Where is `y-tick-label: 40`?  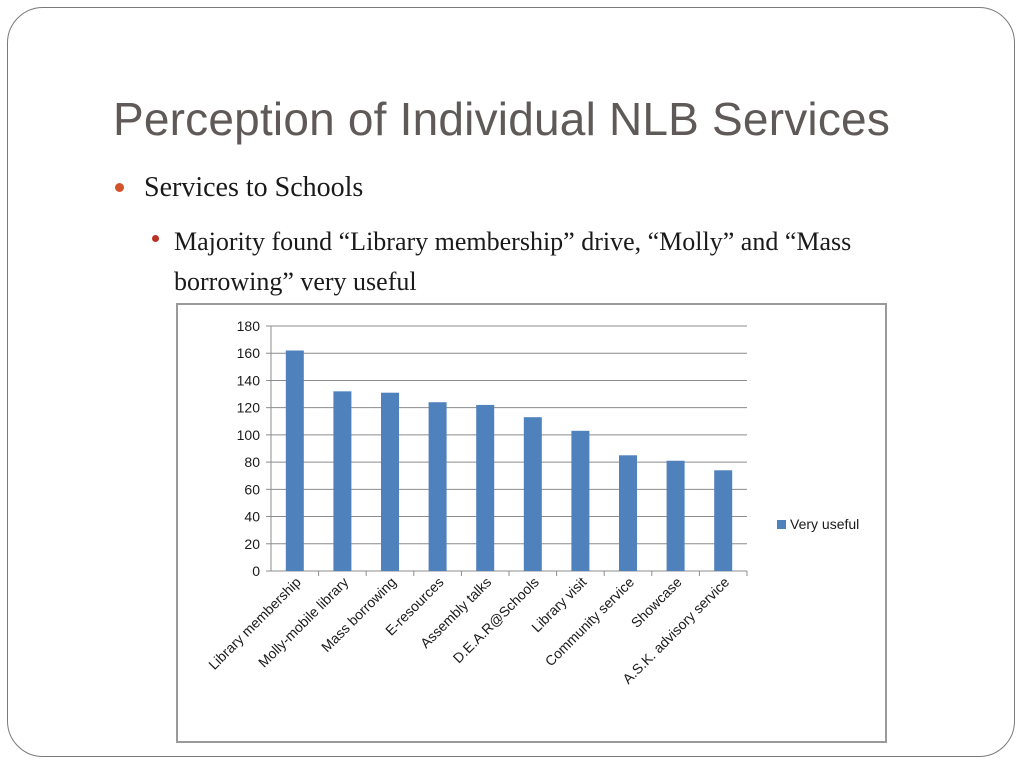 y-tick-label: 40 is located at coordinates (252, 517).